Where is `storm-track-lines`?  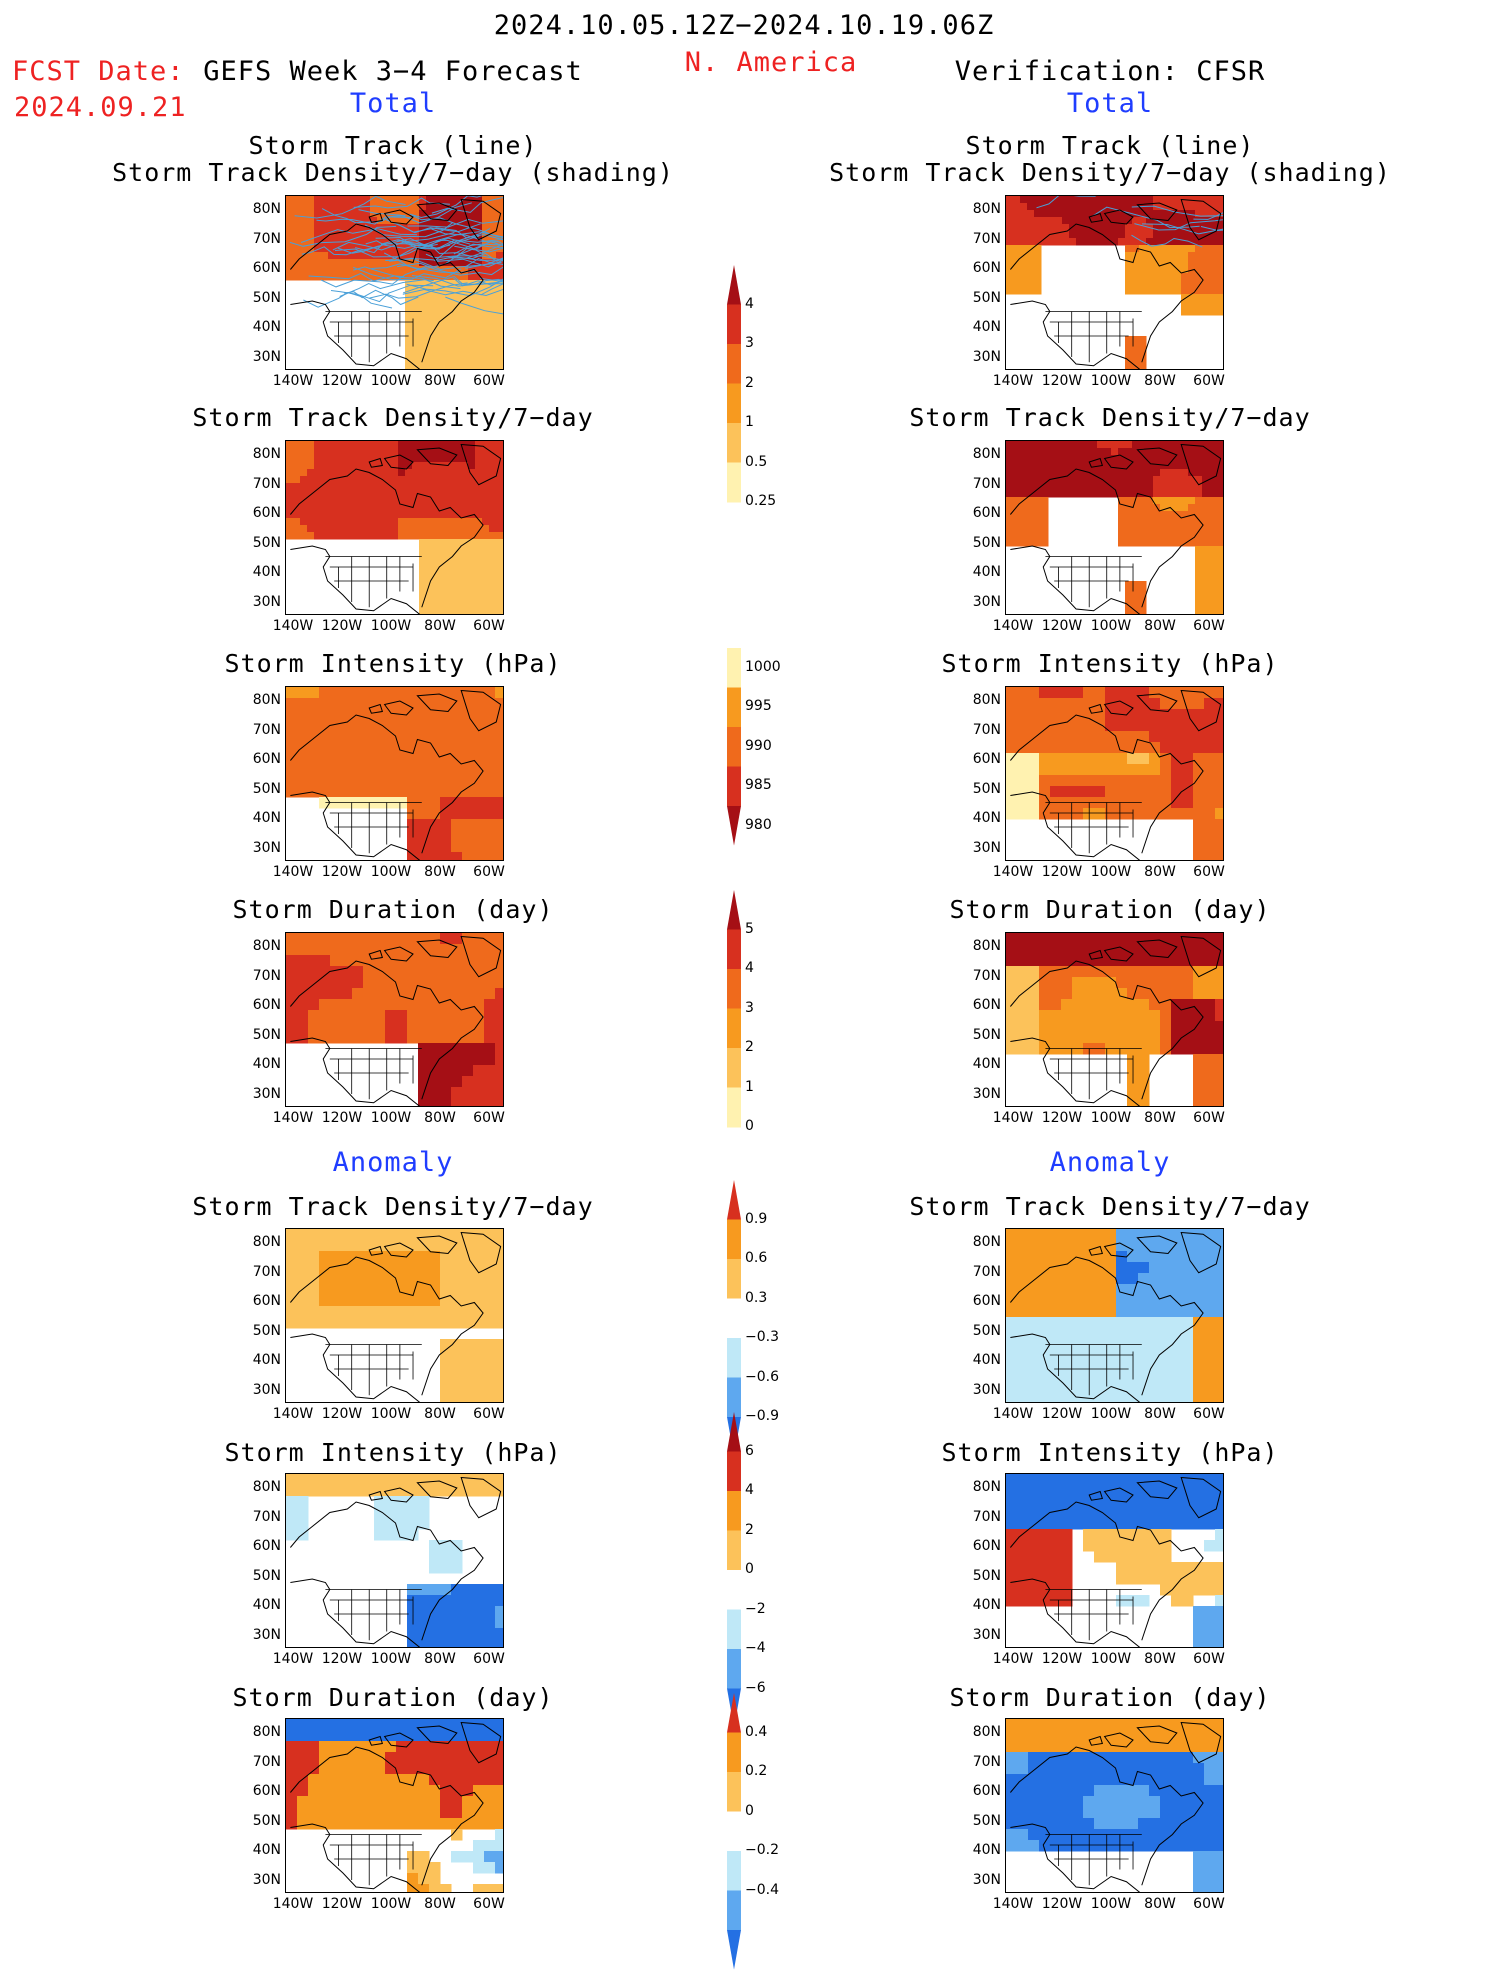
storm-track-lines is located at coordinates (1129, 222).